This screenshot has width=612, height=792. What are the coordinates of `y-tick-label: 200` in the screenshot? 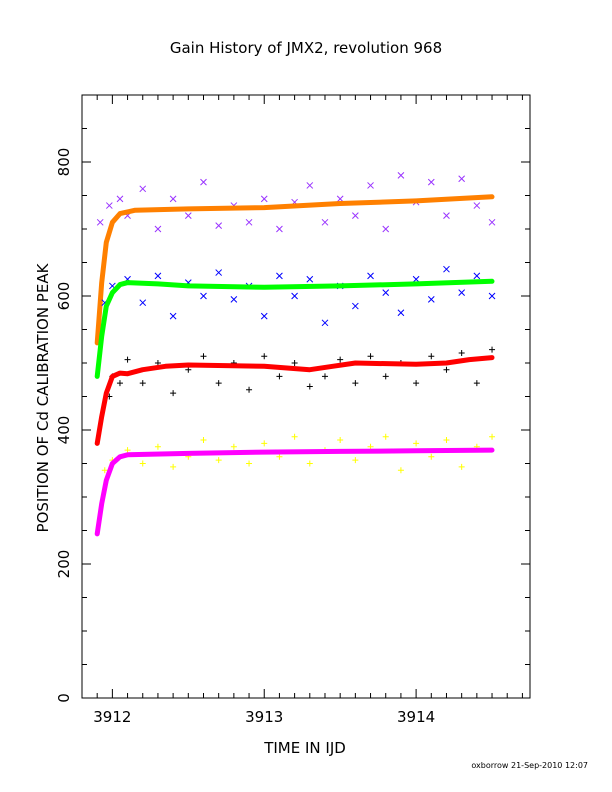 It's located at (64, 564).